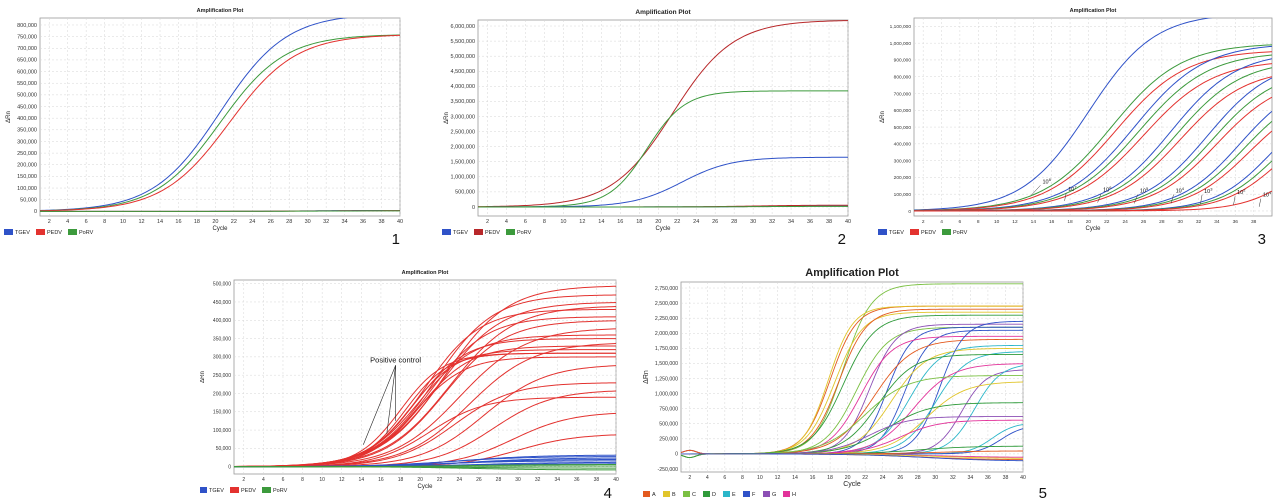 The width and height of the screenshot is (1273, 504). I want to click on panel-number: 3, so click(1262, 239).